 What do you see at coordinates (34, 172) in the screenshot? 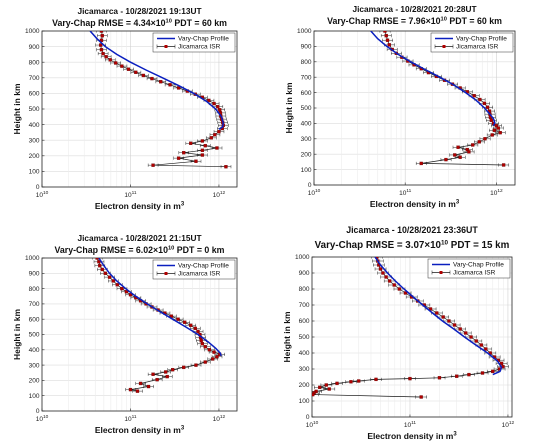
I see `y-tick-label: 100` at bounding box center [34, 172].